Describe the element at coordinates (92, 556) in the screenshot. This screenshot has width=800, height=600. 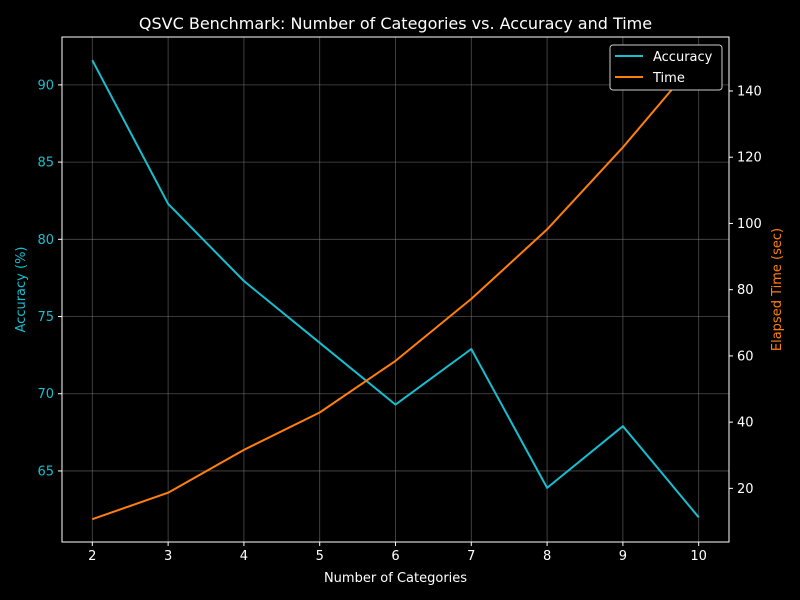
I see `x-tick-label: 2` at that location.